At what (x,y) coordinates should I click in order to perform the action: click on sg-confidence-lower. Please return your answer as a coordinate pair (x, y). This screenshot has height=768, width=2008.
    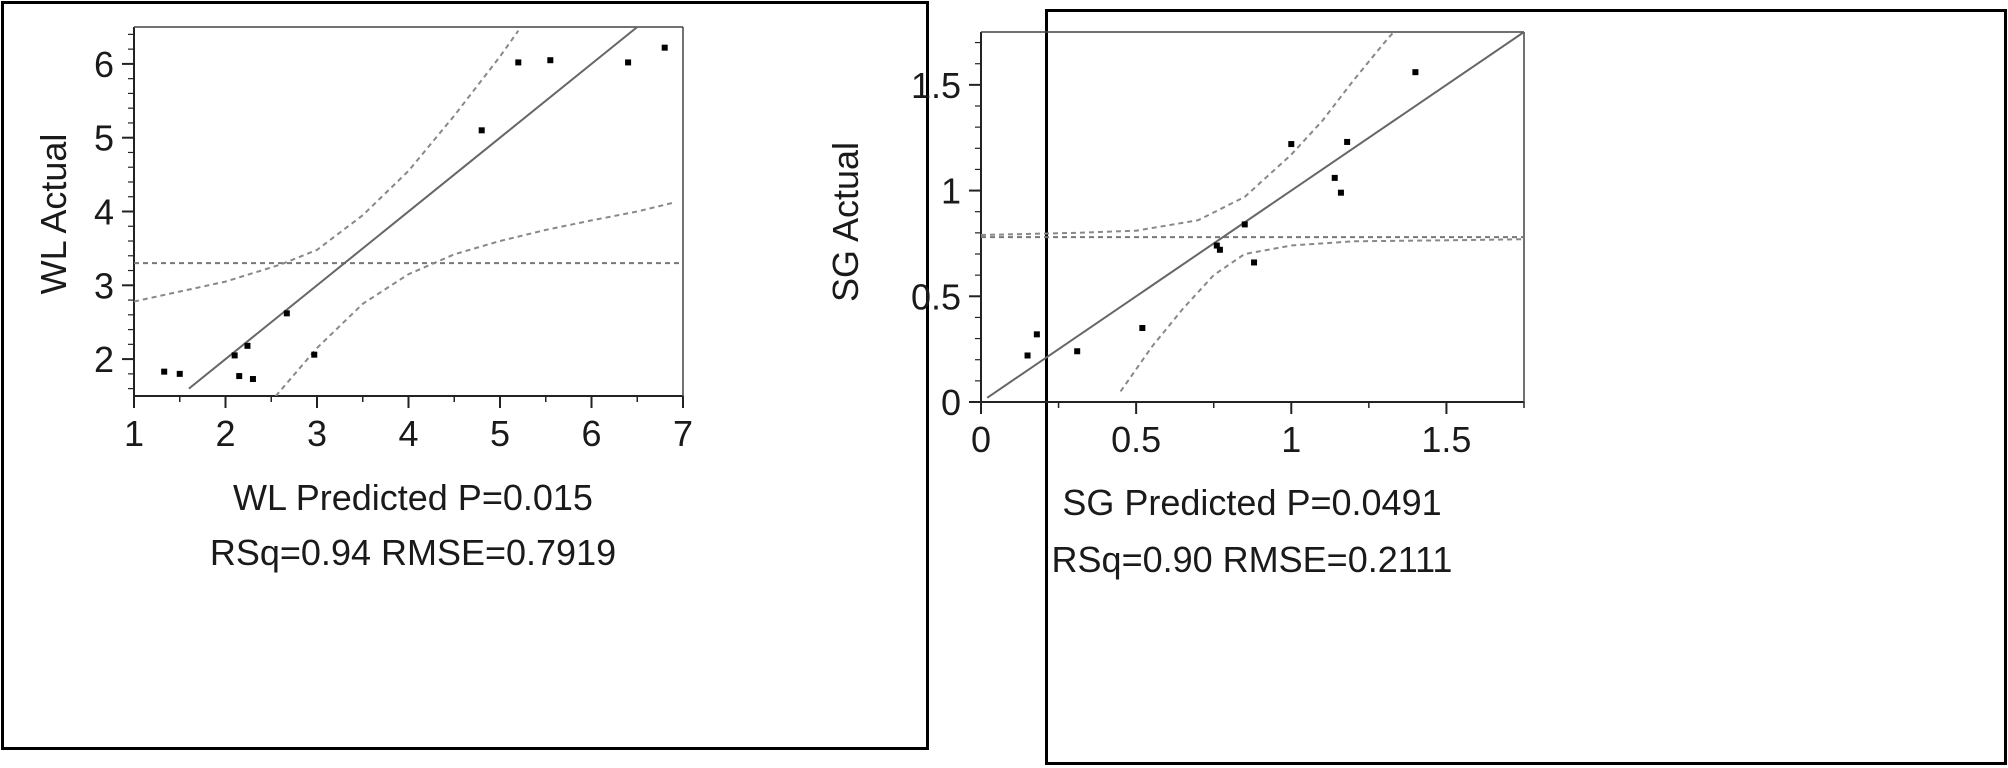
    Looking at the image, I should click on (1321, 315).